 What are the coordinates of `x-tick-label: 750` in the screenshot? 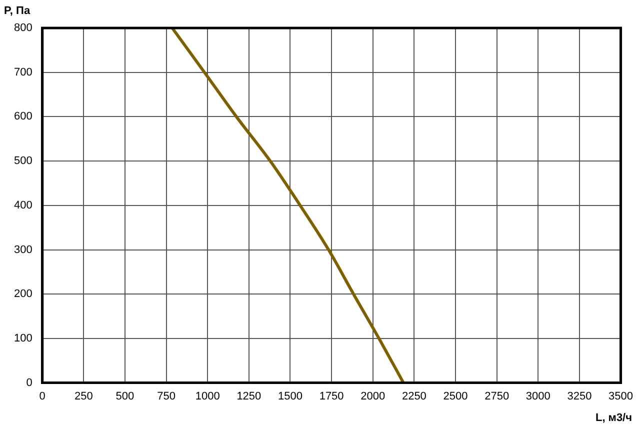 It's located at (166, 396).